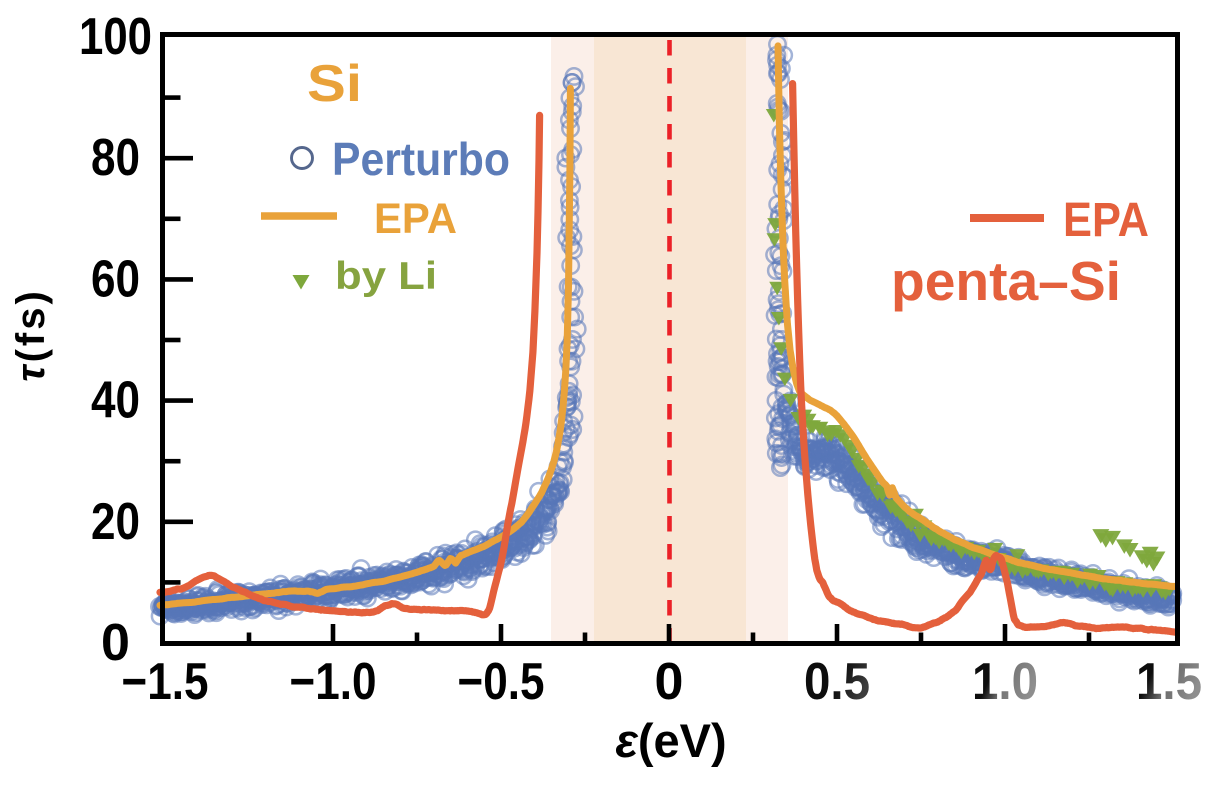  What do you see at coordinates (165, 682) in the screenshot?
I see `svg-text: −1.5` at bounding box center [165, 682].